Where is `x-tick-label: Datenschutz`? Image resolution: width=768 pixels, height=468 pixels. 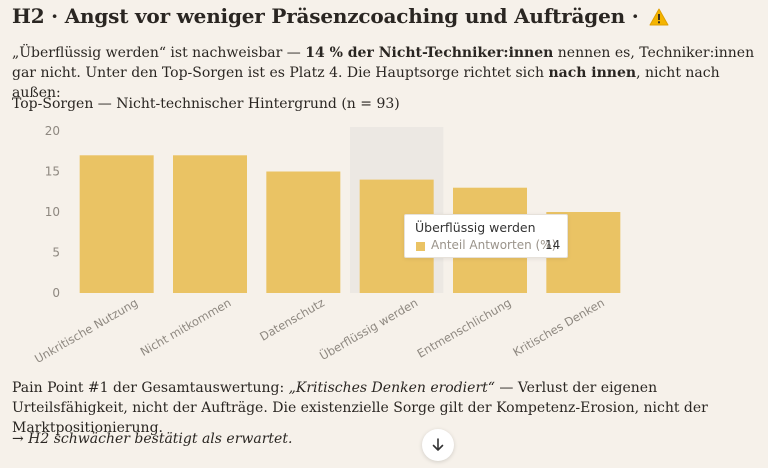
x-tick-label: Datenschutz is located at coordinates (292, 319).